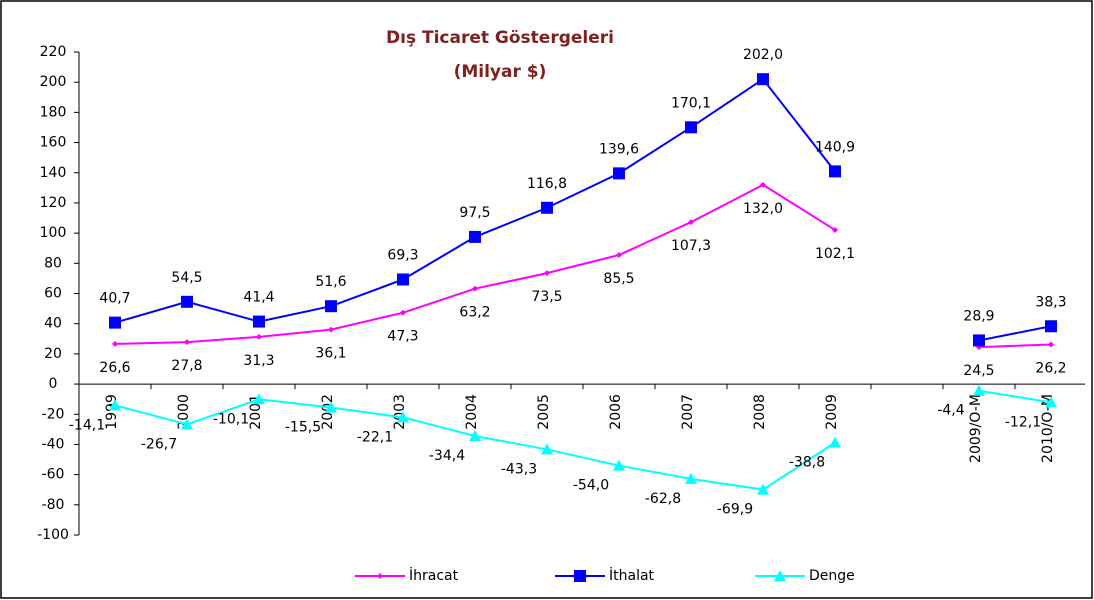 This screenshot has width=1094, height=600. I want to click on chart-subtitle: (Milyar $), so click(500, 72).